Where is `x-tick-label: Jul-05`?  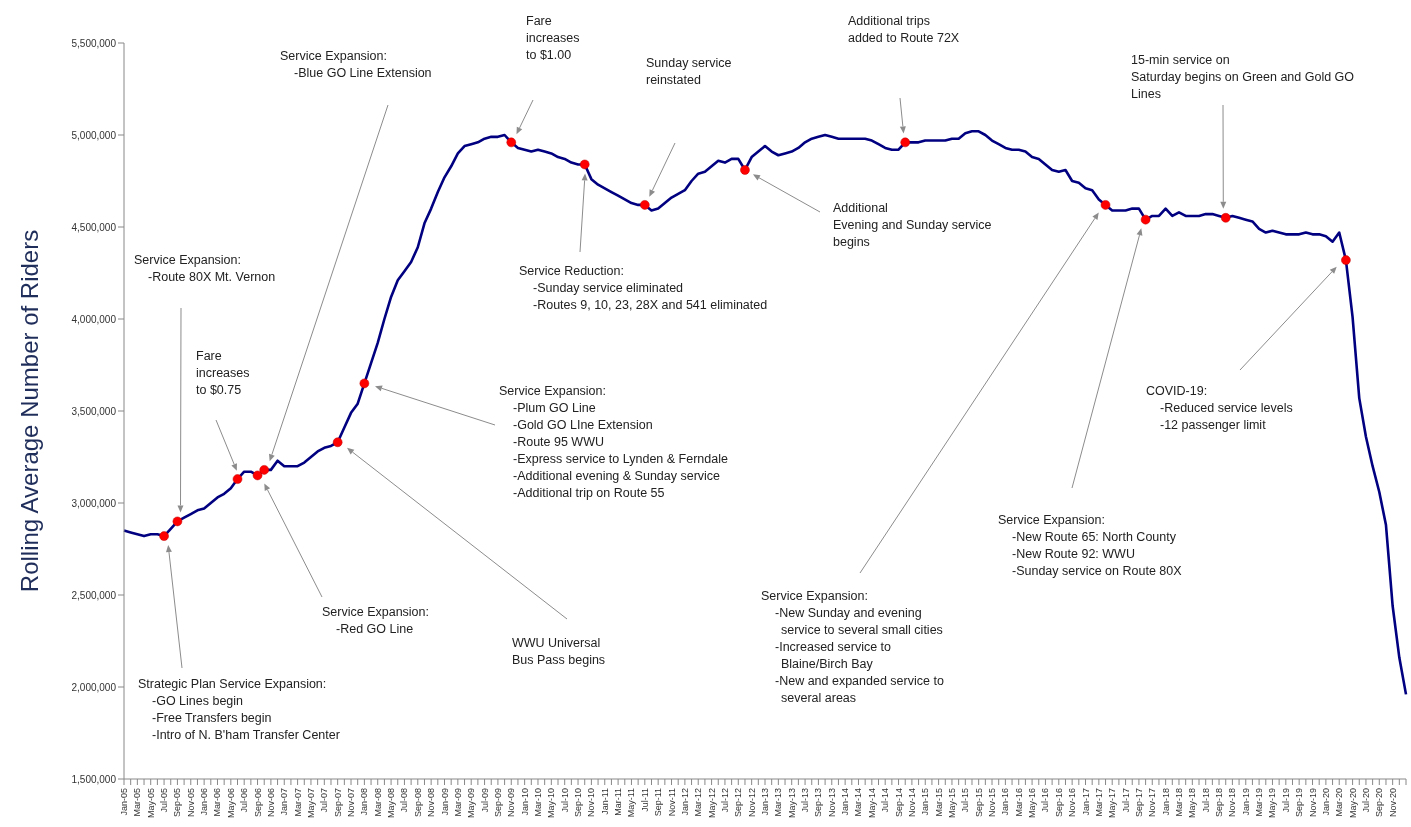
x-tick-label: Jul-05 is located at coordinates (164, 800).